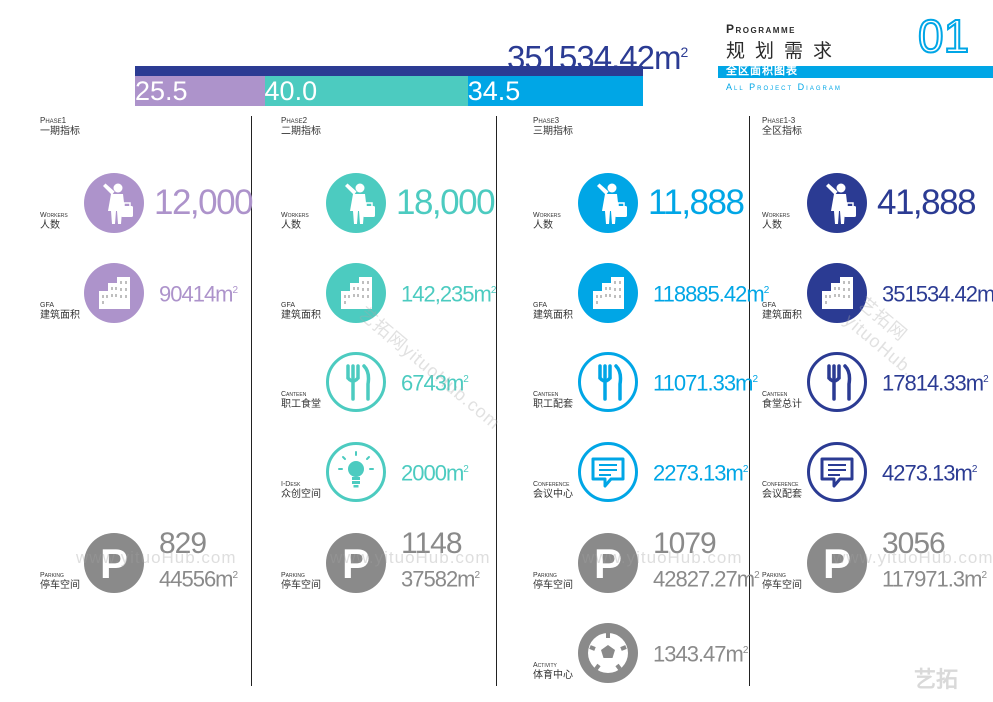 Image resolution: width=993 pixels, height=702 pixels. What do you see at coordinates (446, 202) in the screenshot?
I see `workers-value: 18,000` at bounding box center [446, 202].